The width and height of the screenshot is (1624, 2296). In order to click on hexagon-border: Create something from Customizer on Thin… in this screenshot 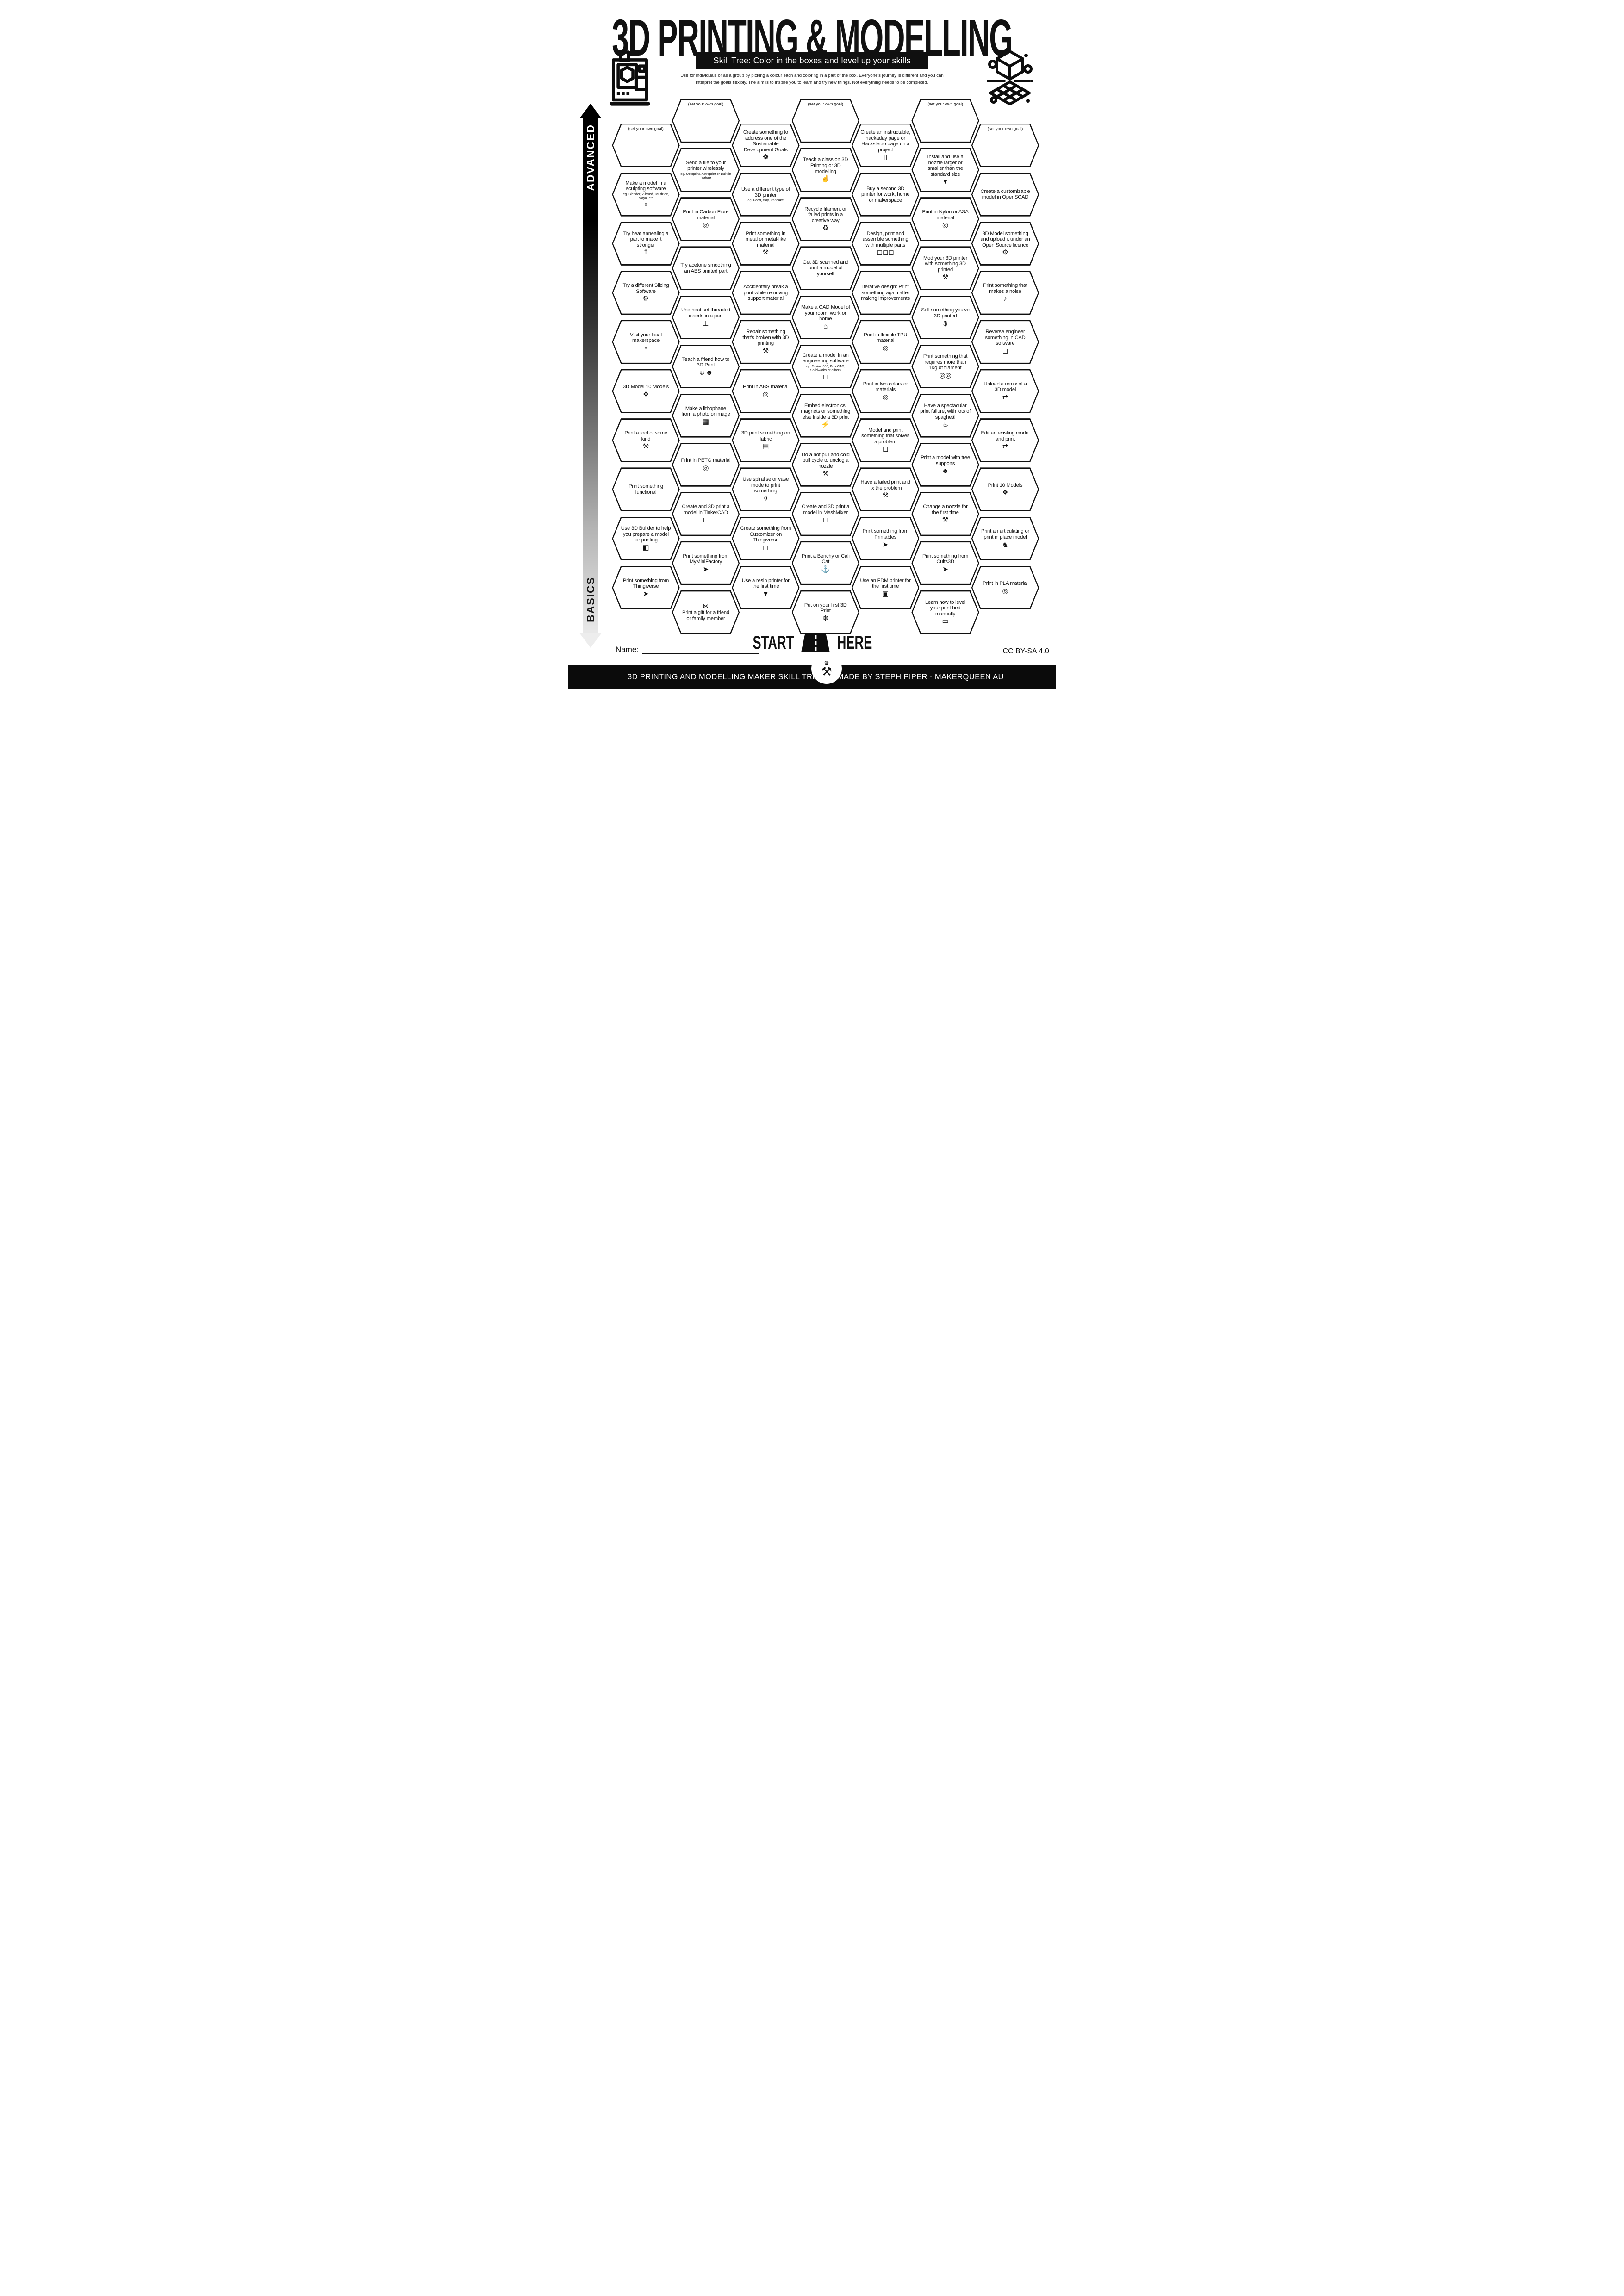, I will do `click(766, 539)`.